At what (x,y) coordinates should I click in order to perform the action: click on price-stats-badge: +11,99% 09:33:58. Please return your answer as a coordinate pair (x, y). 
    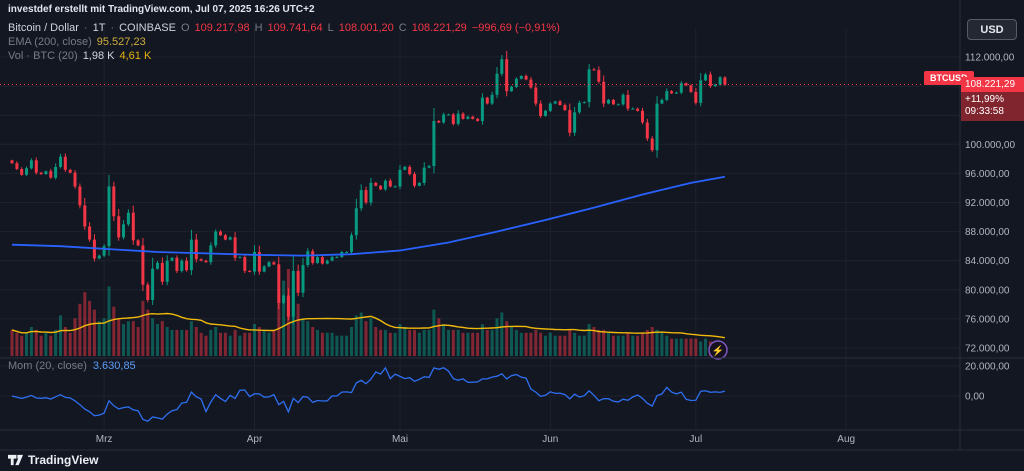
    Looking at the image, I should click on (992, 106).